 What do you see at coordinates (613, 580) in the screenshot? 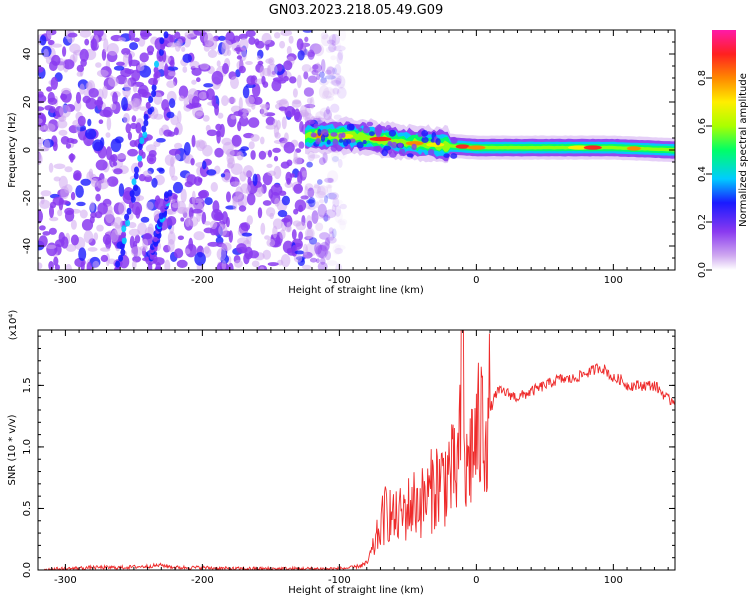
I see `x-tick-label: 100` at bounding box center [613, 580].